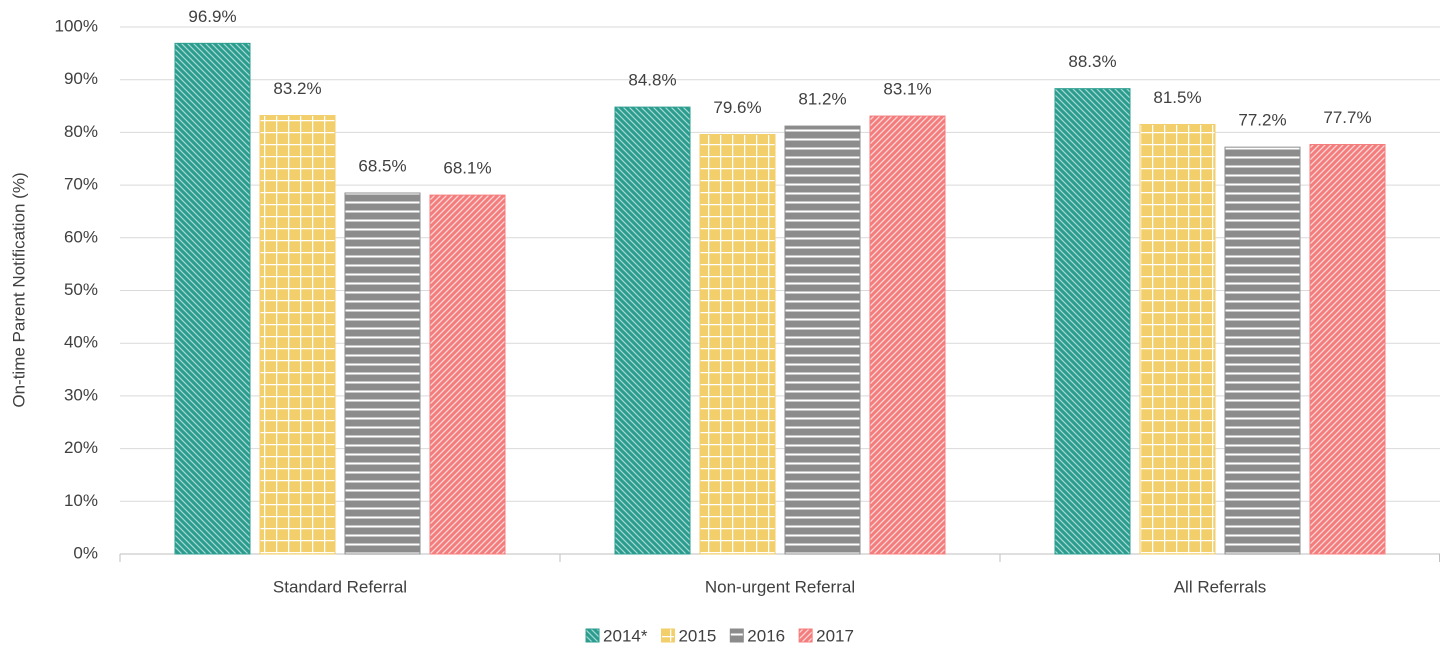 This screenshot has height=649, width=1440. I want to click on y-axis-label: On-time Parent Notification (%), so click(18, 289).